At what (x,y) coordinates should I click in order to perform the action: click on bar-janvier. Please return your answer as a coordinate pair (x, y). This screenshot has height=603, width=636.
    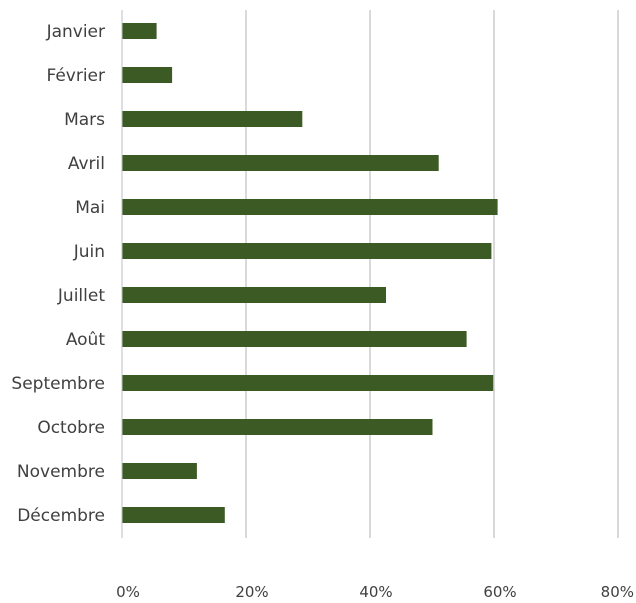
    Looking at the image, I should click on (139, 31).